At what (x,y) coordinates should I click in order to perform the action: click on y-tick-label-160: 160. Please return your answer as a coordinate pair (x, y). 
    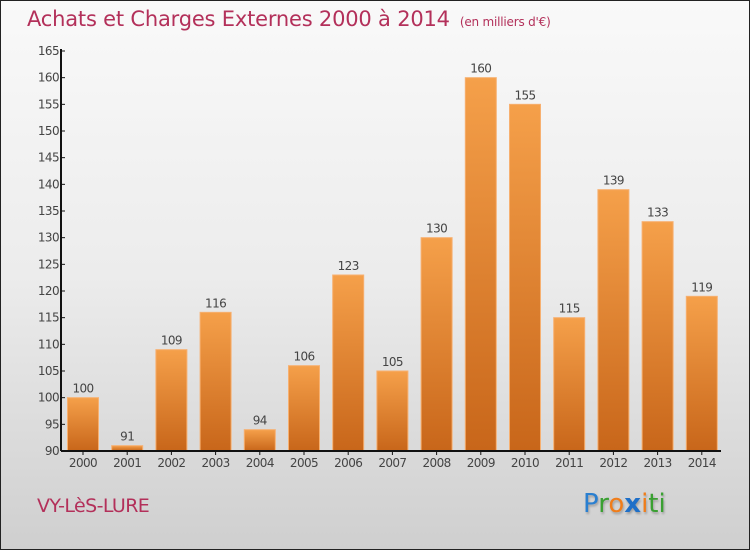
    Looking at the image, I should click on (48, 78).